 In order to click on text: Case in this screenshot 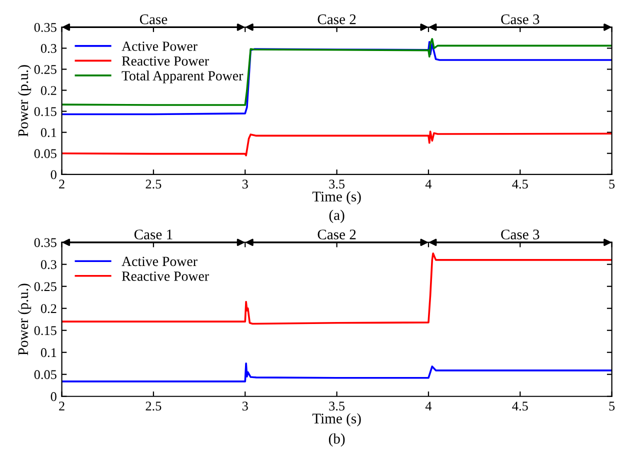, I will do `click(154, 19)`.